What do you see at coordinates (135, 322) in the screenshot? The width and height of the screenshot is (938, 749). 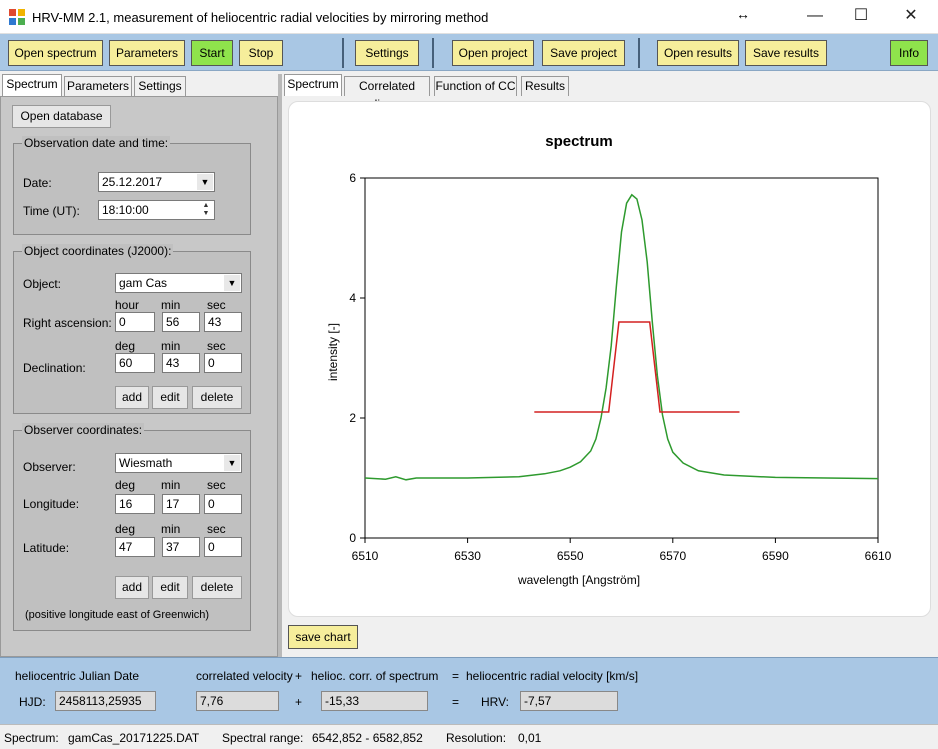 I see `ra-hour-field: 0` at bounding box center [135, 322].